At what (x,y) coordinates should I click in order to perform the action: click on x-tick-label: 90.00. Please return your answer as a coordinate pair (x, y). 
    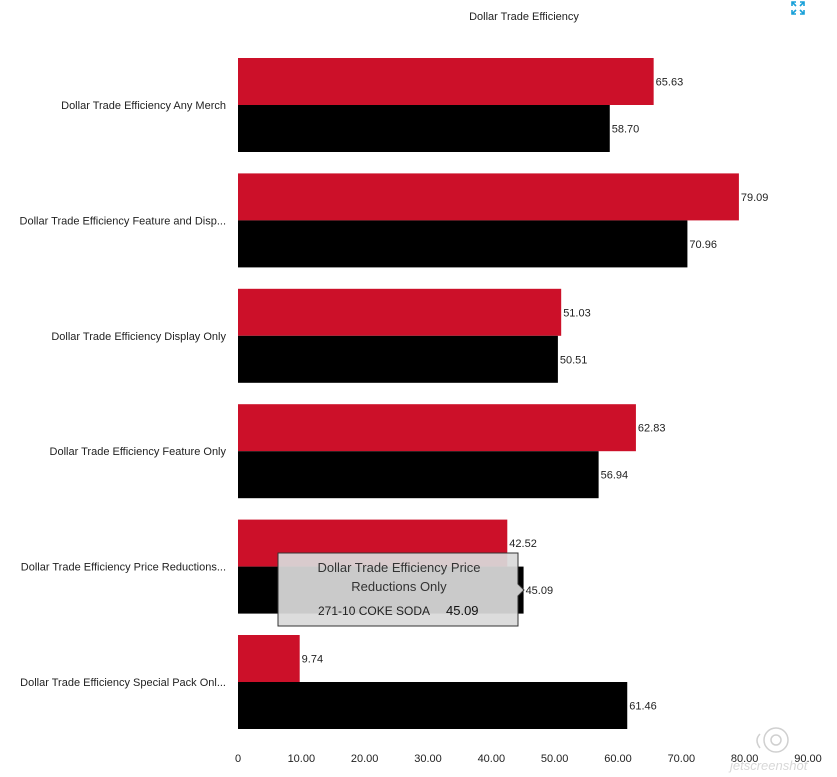
    Looking at the image, I should click on (808, 759).